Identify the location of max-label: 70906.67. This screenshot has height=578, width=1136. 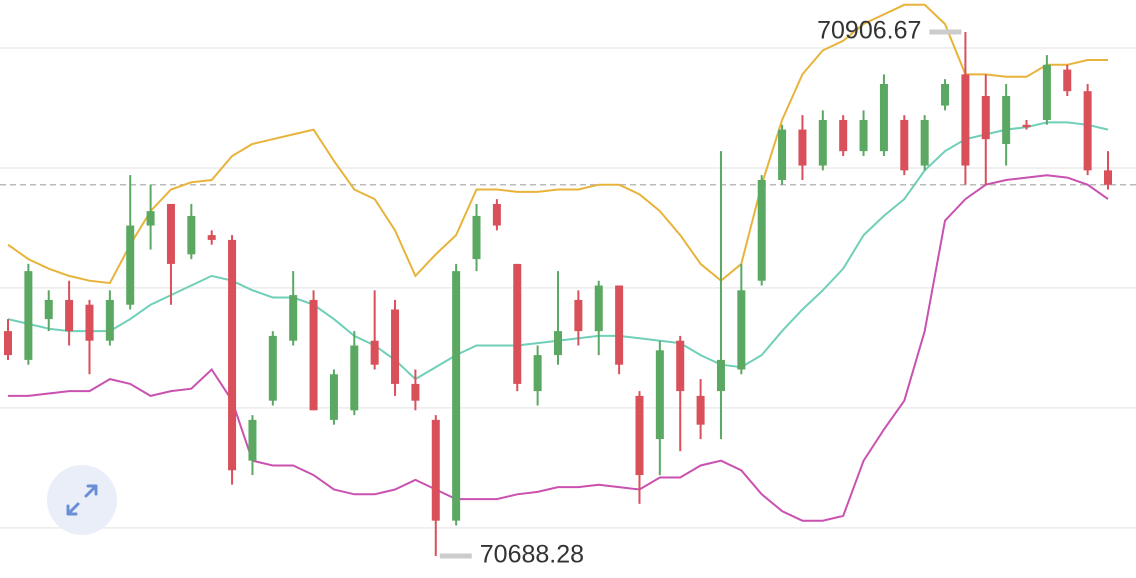
(869, 31).